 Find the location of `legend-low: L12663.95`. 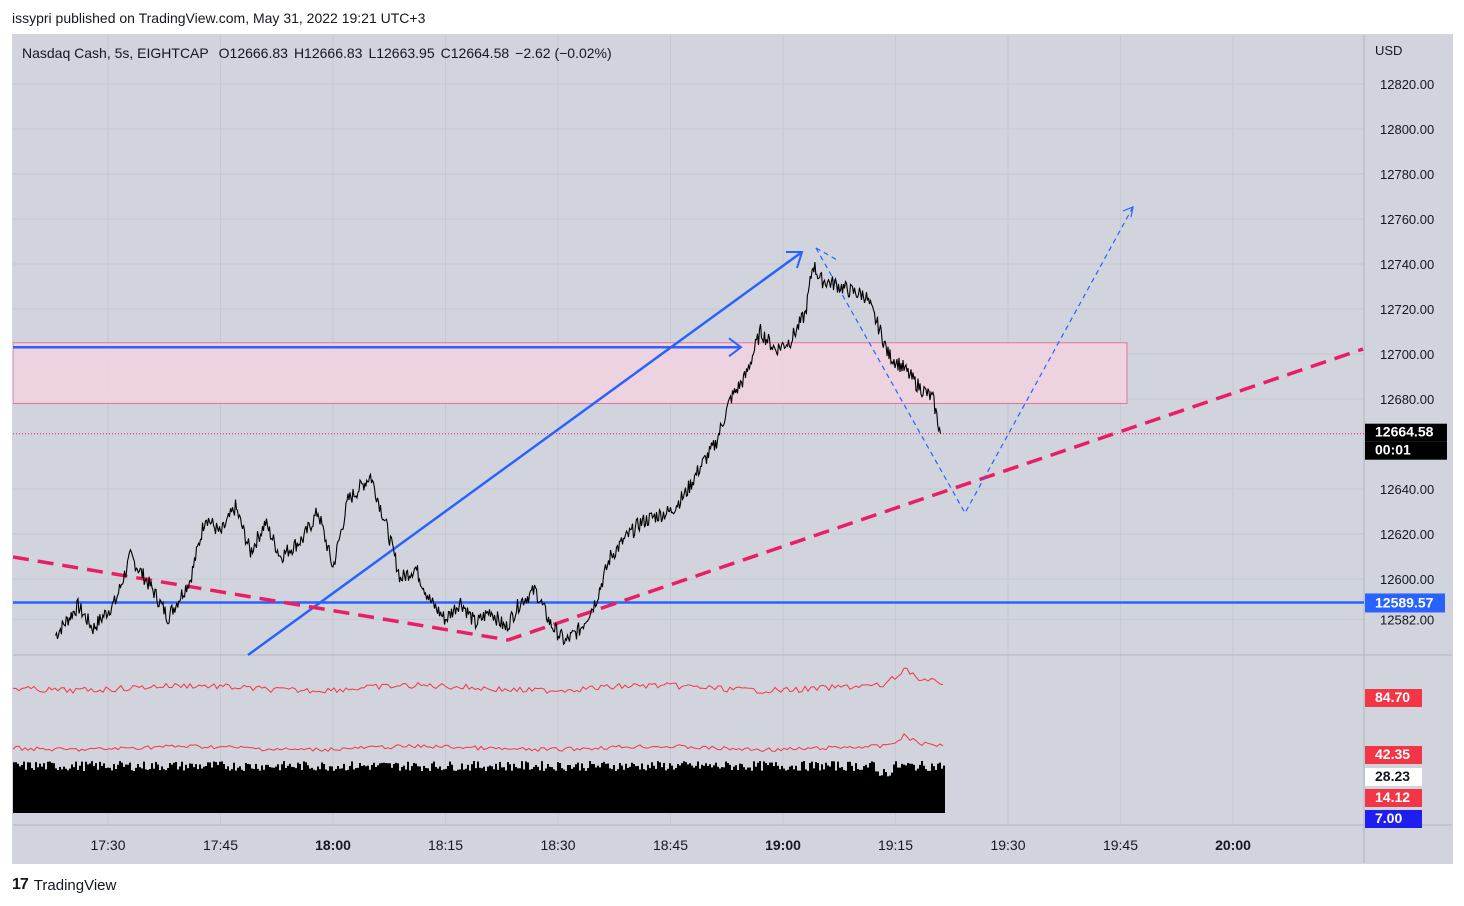

legend-low: L12663.95 is located at coordinates (401, 53).